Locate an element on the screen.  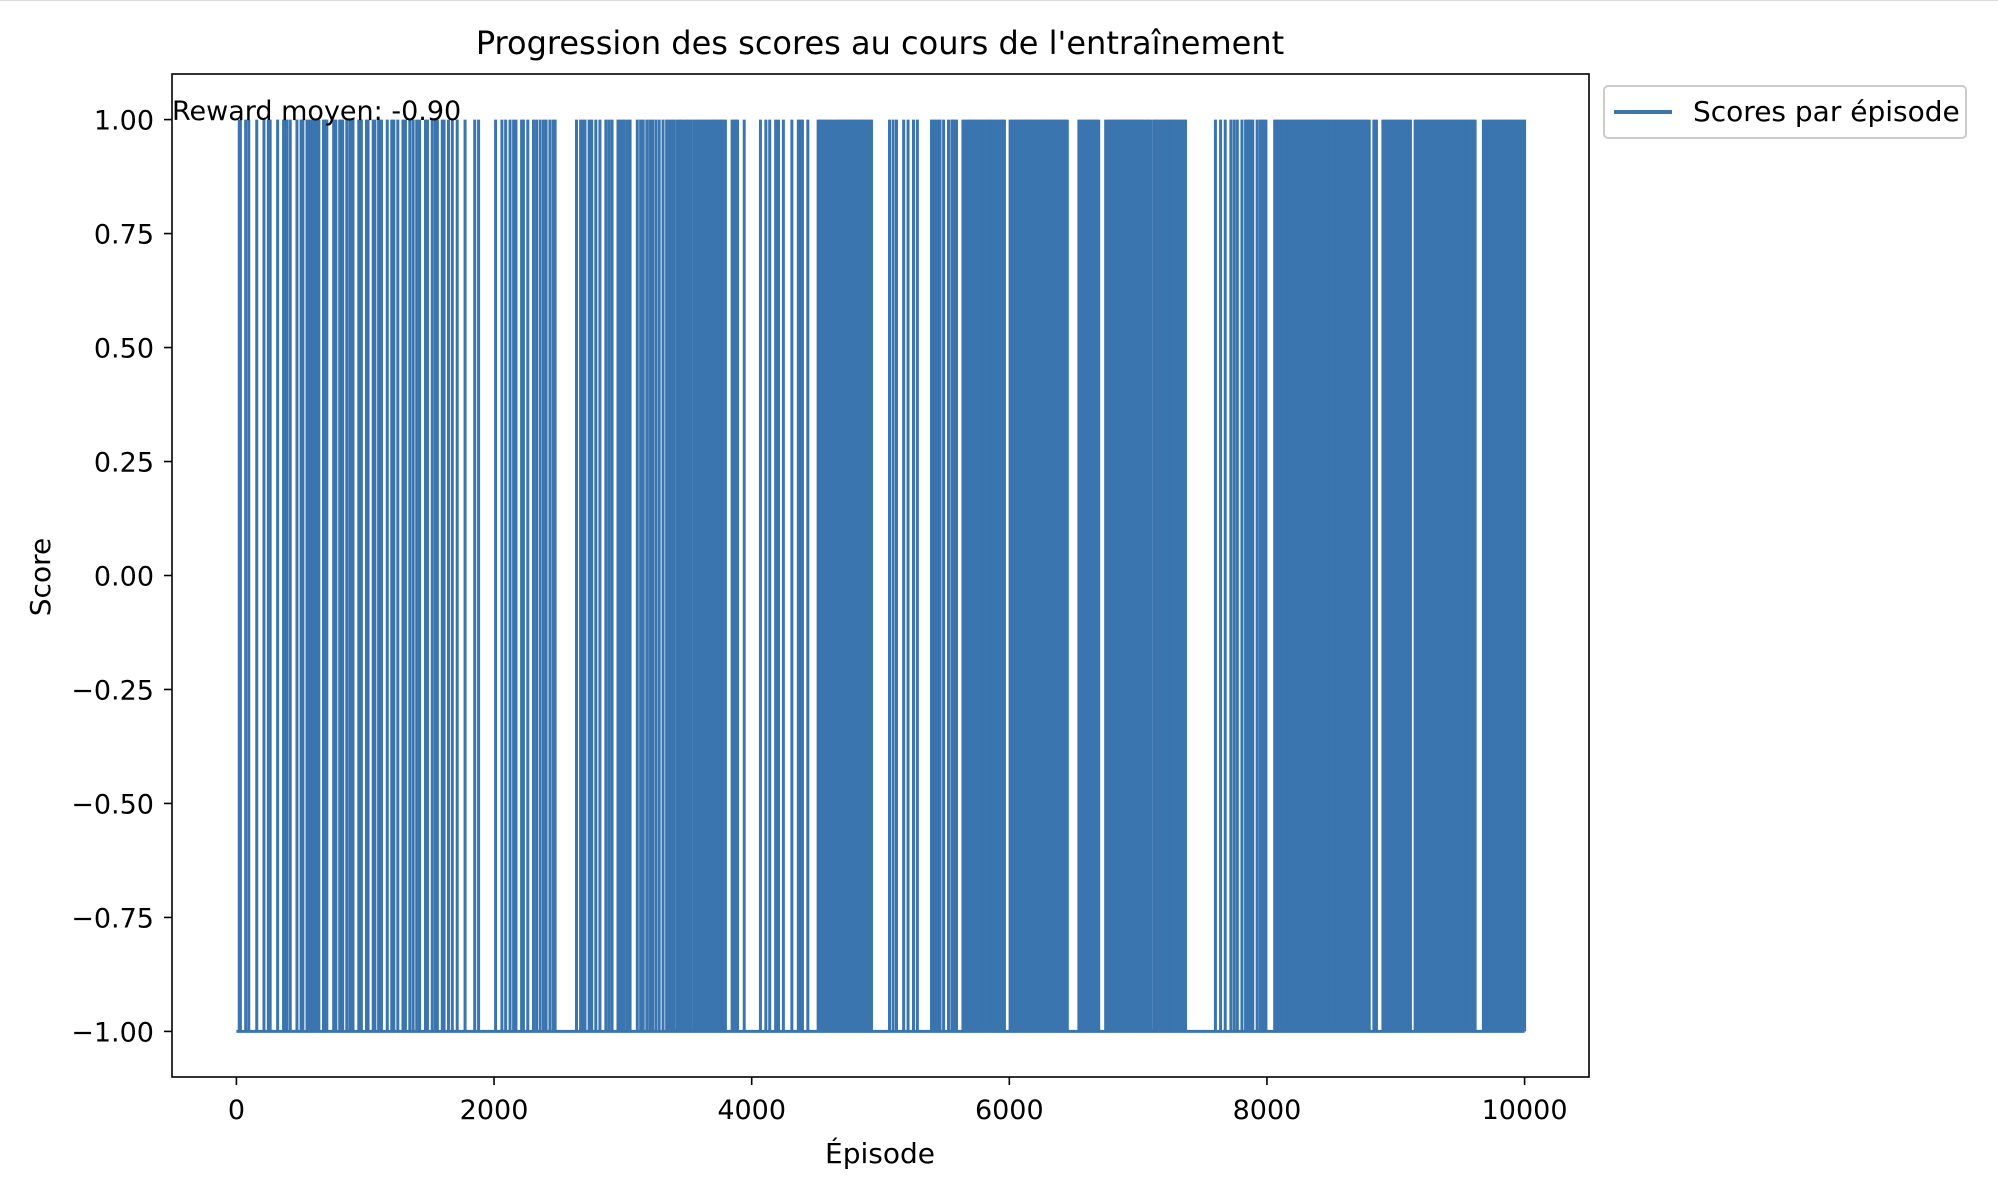
y-tick-label: 1.00 is located at coordinates (124, 121).